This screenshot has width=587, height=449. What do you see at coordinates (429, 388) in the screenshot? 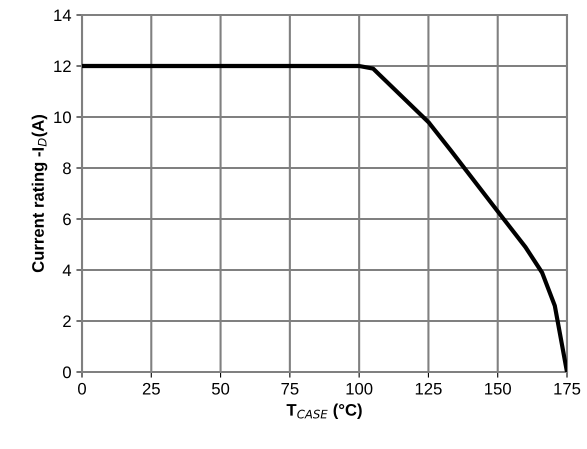
I see `x-tick-label: 125` at bounding box center [429, 388].